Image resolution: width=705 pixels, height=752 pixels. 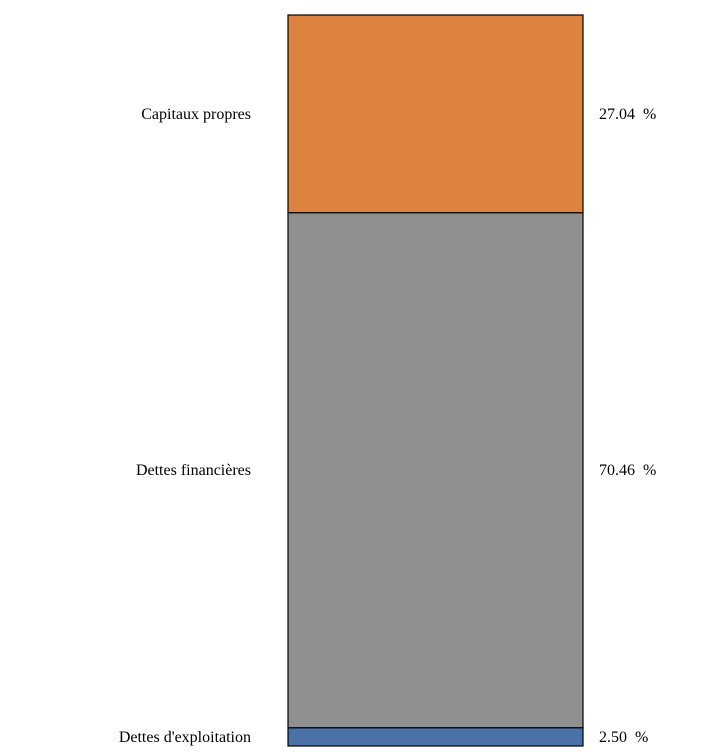 What do you see at coordinates (185, 737) in the screenshot?
I see `category-label: Dettes d'exploitation` at bounding box center [185, 737].